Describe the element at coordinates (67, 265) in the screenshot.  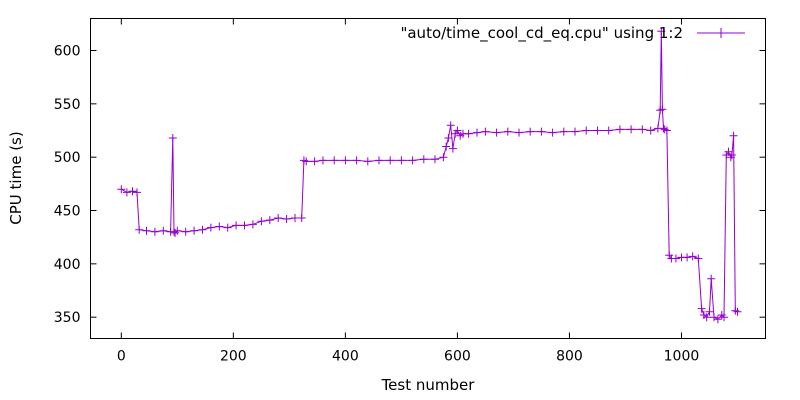
I see `y-tick-label: 400` at that location.